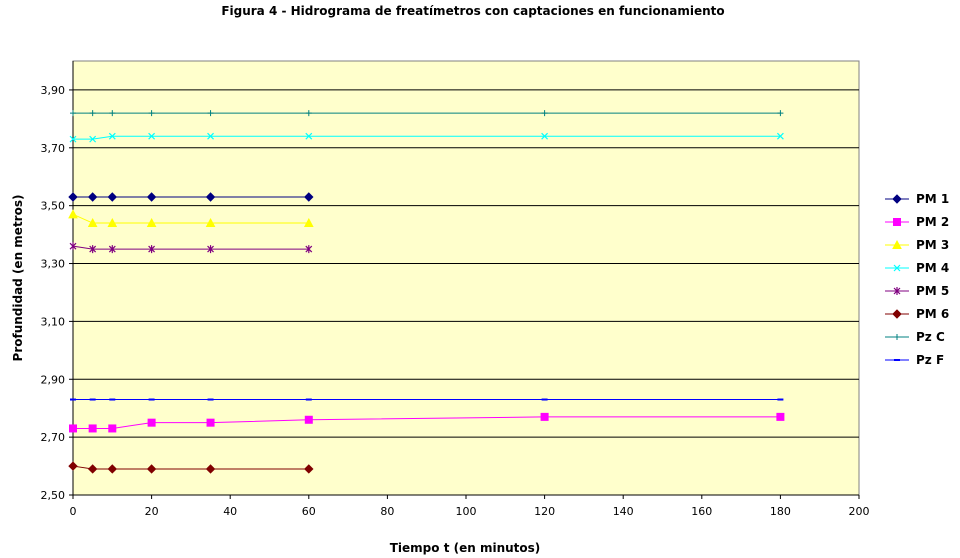 This screenshot has height=558, width=960. What do you see at coordinates (18, 278) in the screenshot?
I see `y-axis-label: Profundidad (en metros)` at bounding box center [18, 278].